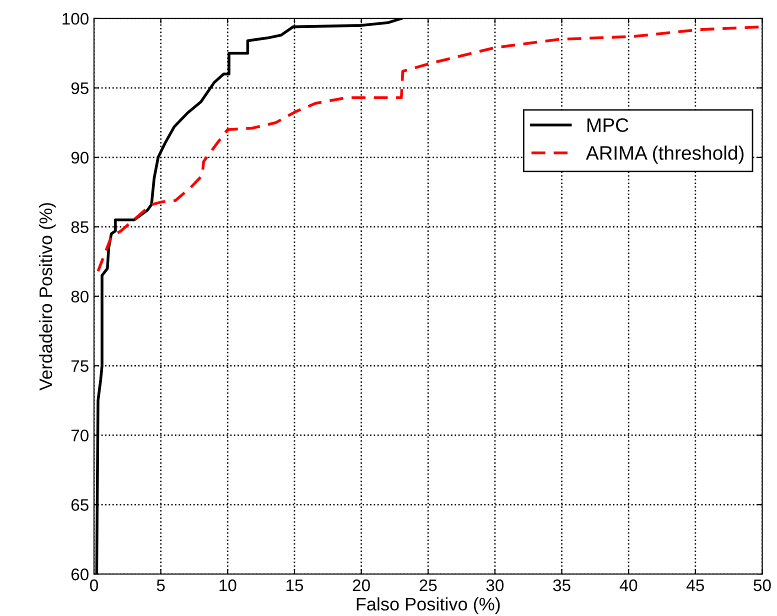 The image size is (777, 616). What do you see at coordinates (762, 585) in the screenshot?
I see `x-tick-label: 50` at bounding box center [762, 585].